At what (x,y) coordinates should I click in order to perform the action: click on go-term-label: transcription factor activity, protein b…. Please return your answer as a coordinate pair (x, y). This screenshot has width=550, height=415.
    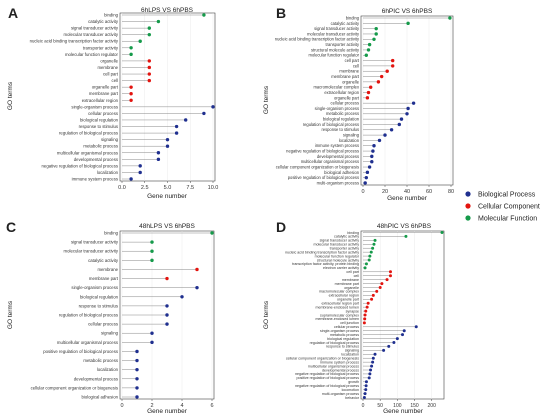
    Looking at the image, I should click on (325, 264).